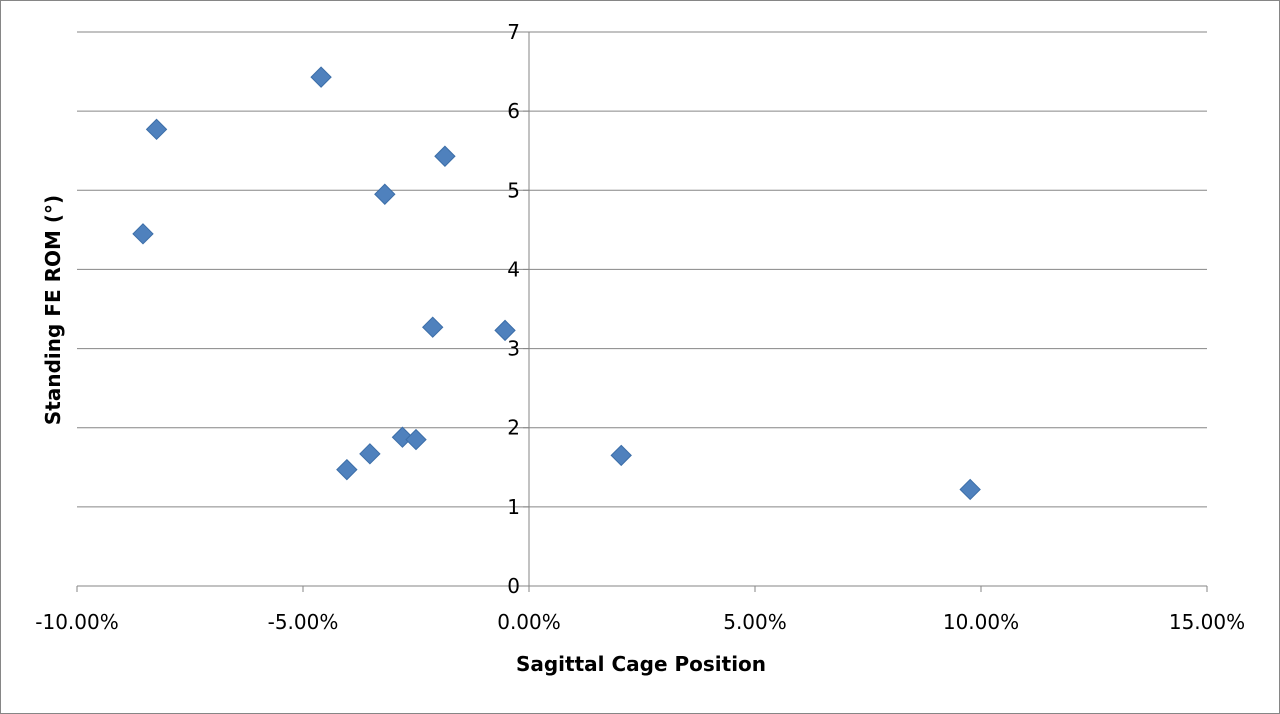 This screenshot has width=1280, height=714. Describe the element at coordinates (513, 32) in the screenshot. I see `y-tick-label: 7` at that location.